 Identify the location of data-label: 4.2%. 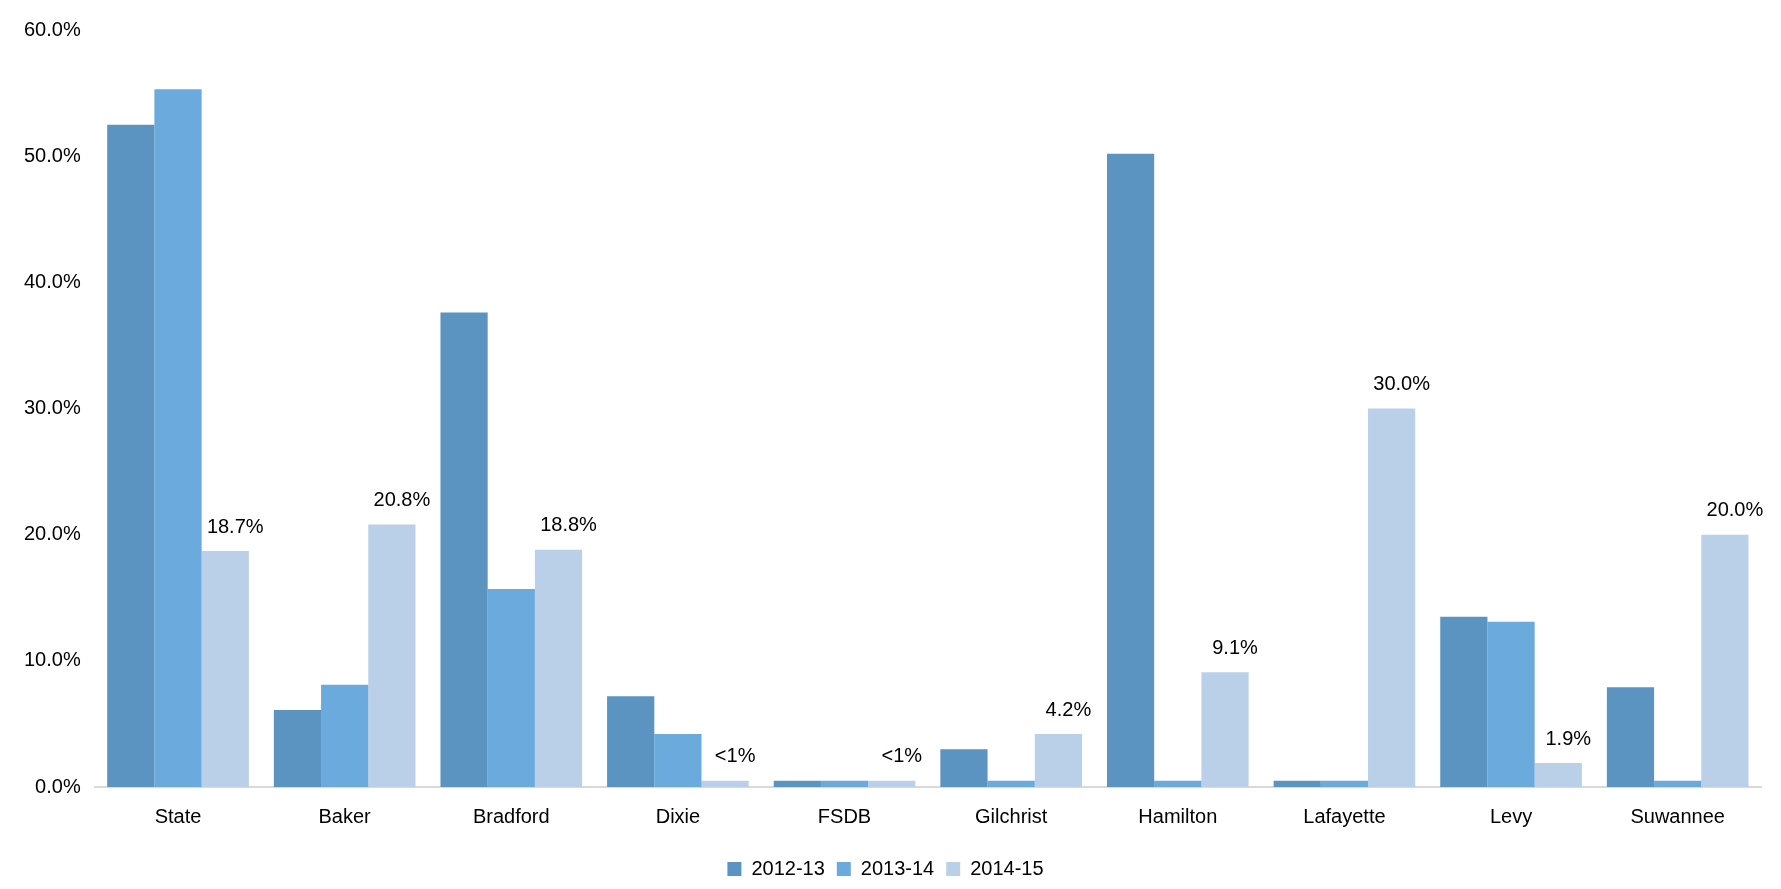
(1068, 708).